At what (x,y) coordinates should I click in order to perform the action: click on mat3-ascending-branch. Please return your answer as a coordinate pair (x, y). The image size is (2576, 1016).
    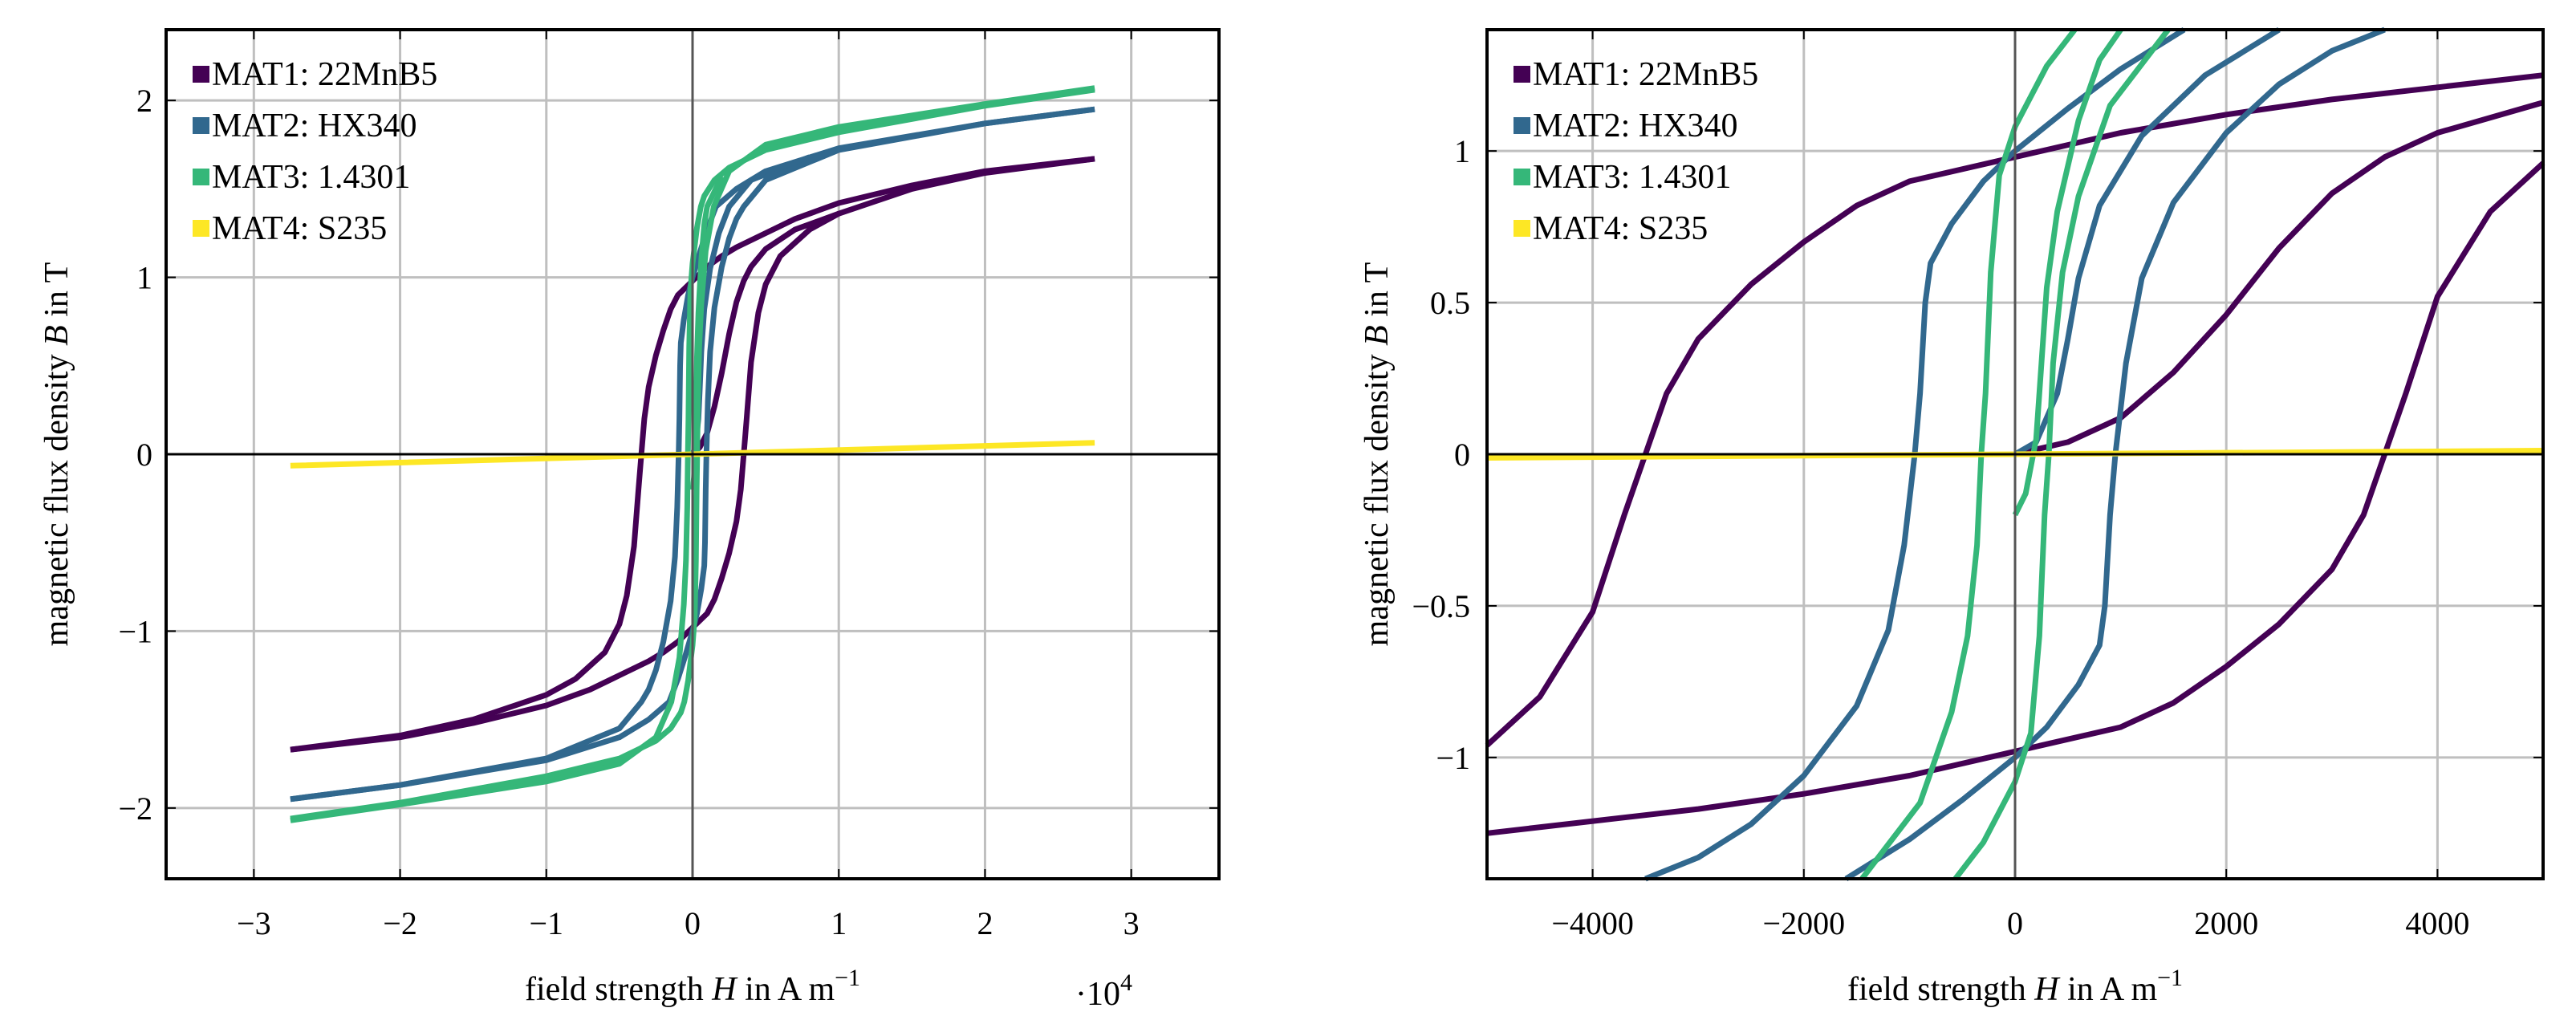
    Looking at the image, I should click on (2062, 454).